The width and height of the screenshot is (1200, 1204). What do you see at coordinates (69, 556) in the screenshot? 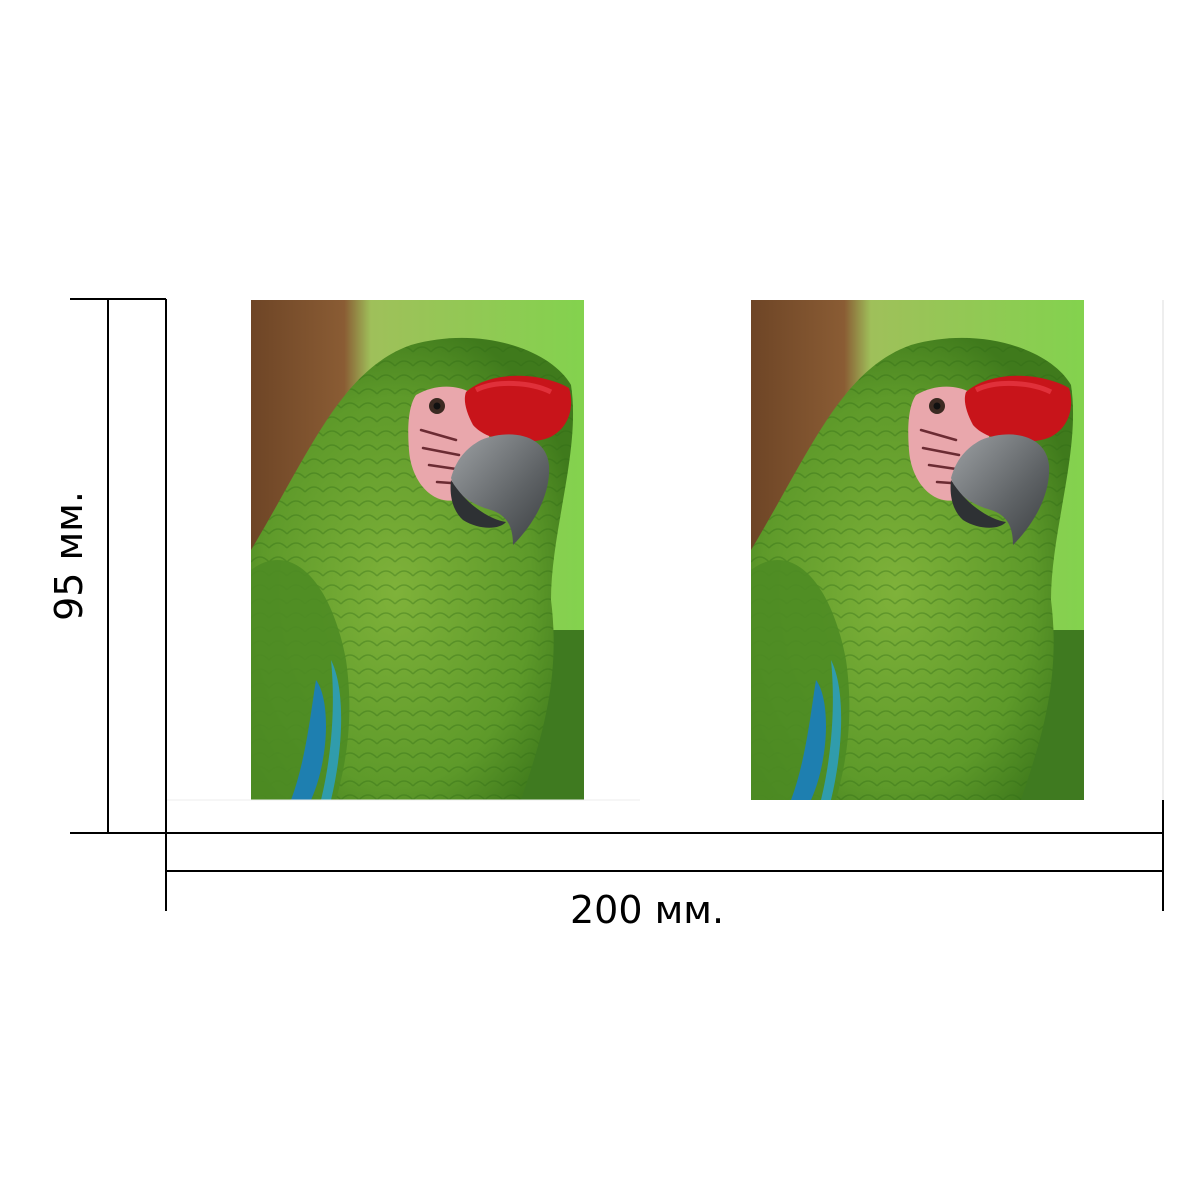
I see `height-label: 95 мм.` at bounding box center [69, 556].